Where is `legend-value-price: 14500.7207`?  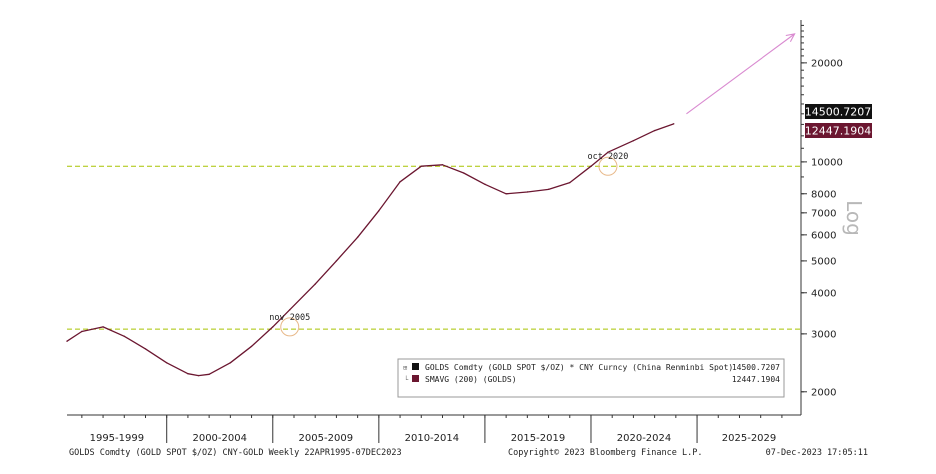 legend-value-price: 14500.7207 is located at coordinates (756, 367).